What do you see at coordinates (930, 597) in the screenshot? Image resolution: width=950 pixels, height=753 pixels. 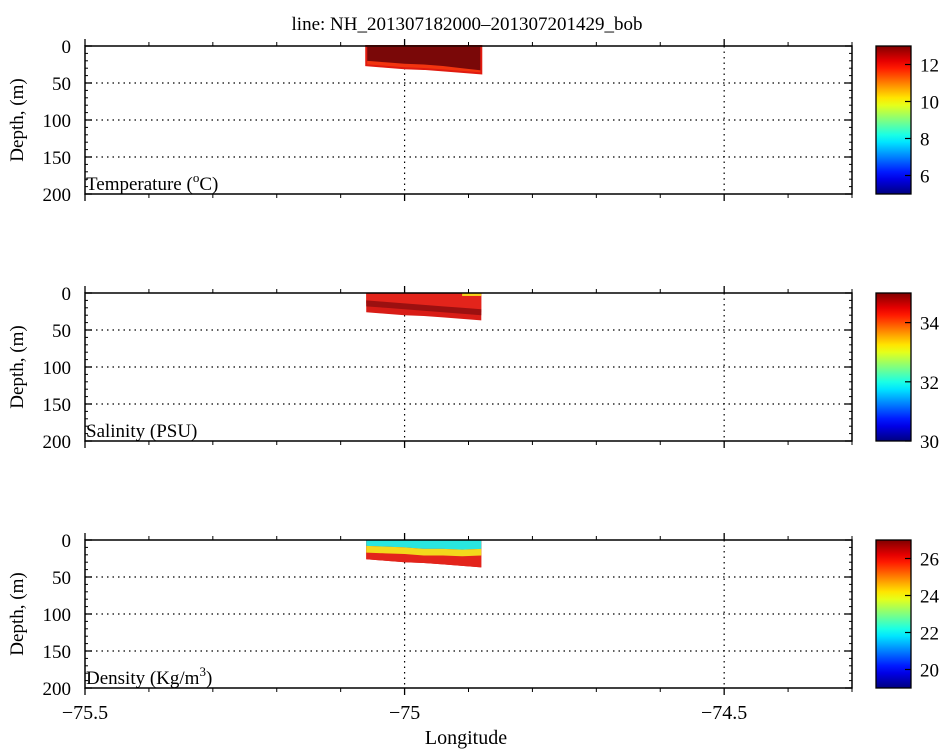 I see `colorbar-tick-label: 24` at bounding box center [930, 597].